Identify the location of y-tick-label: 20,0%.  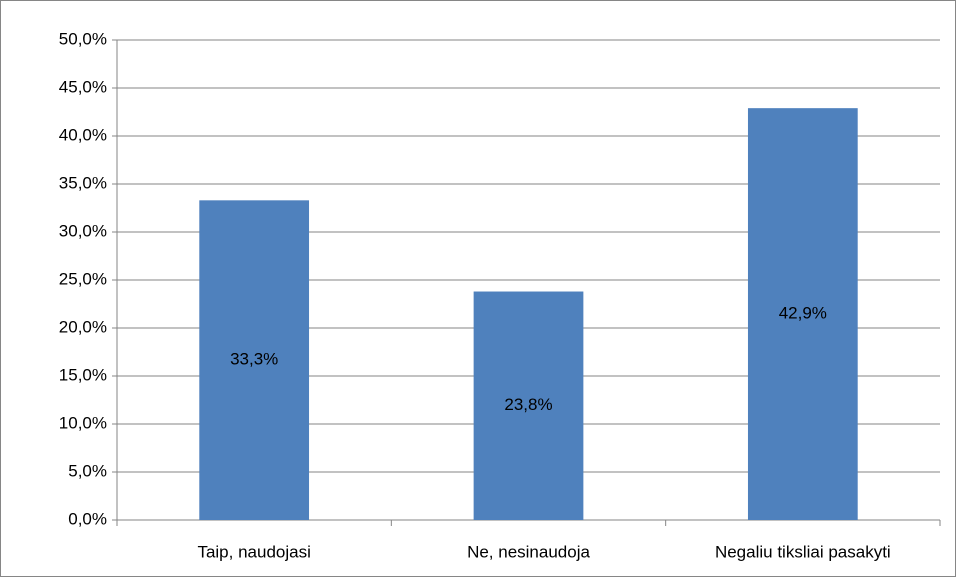
(83, 326).